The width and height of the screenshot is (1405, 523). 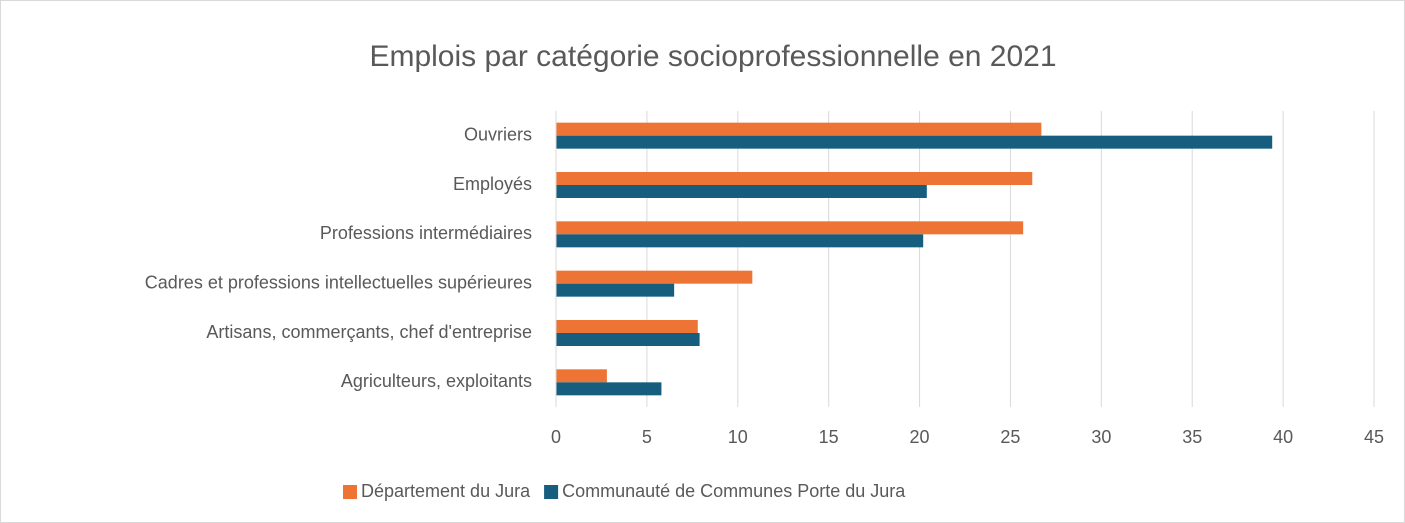 What do you see at coordinates (369, 332) in the screenshot?
I see `y-tick-label: Artisans, commerçants, chef d'entreprise` at bounding box center [369, 332].